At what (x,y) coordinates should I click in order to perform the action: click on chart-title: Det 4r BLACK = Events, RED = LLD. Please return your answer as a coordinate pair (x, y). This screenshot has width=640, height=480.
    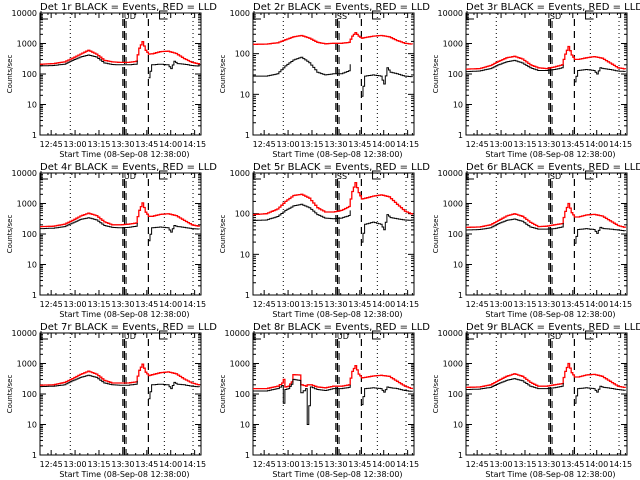
    Looking at the image, I should click on (128, 167).